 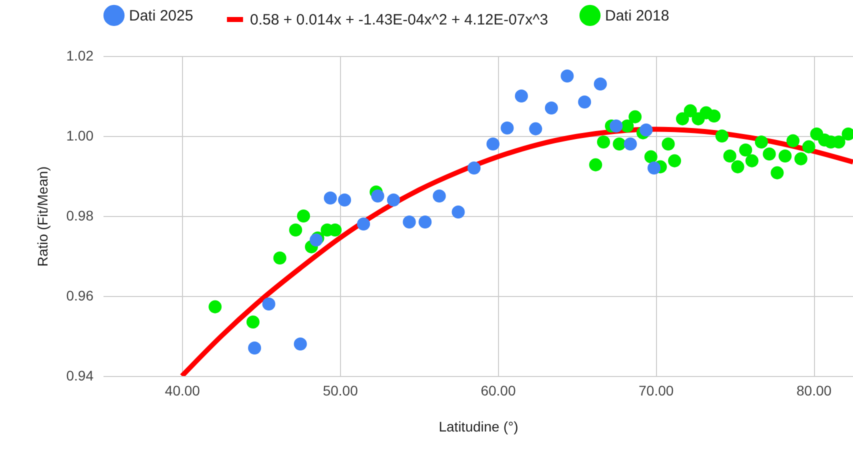 I want to click on y-tick-label: 0.96, so click(x=80, y=296).